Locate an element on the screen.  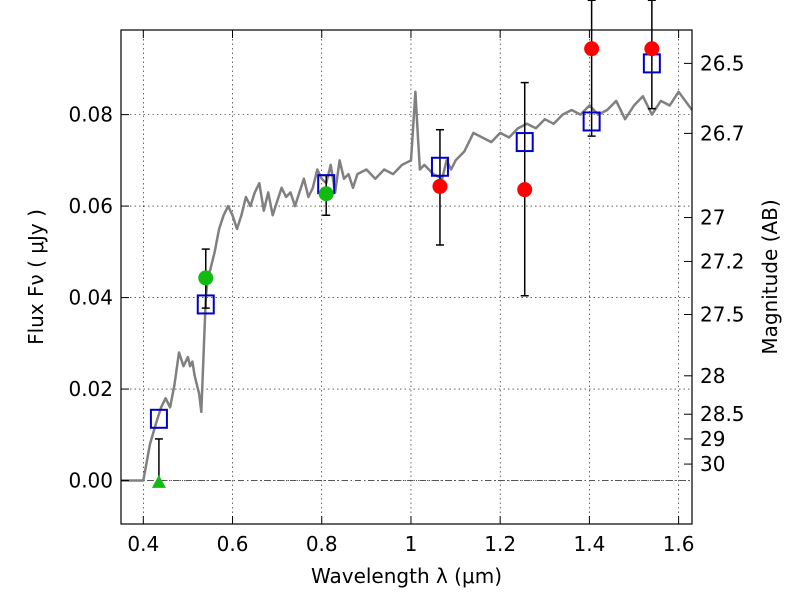
right-tick-label: 30 is located at coordinates (712, 464).